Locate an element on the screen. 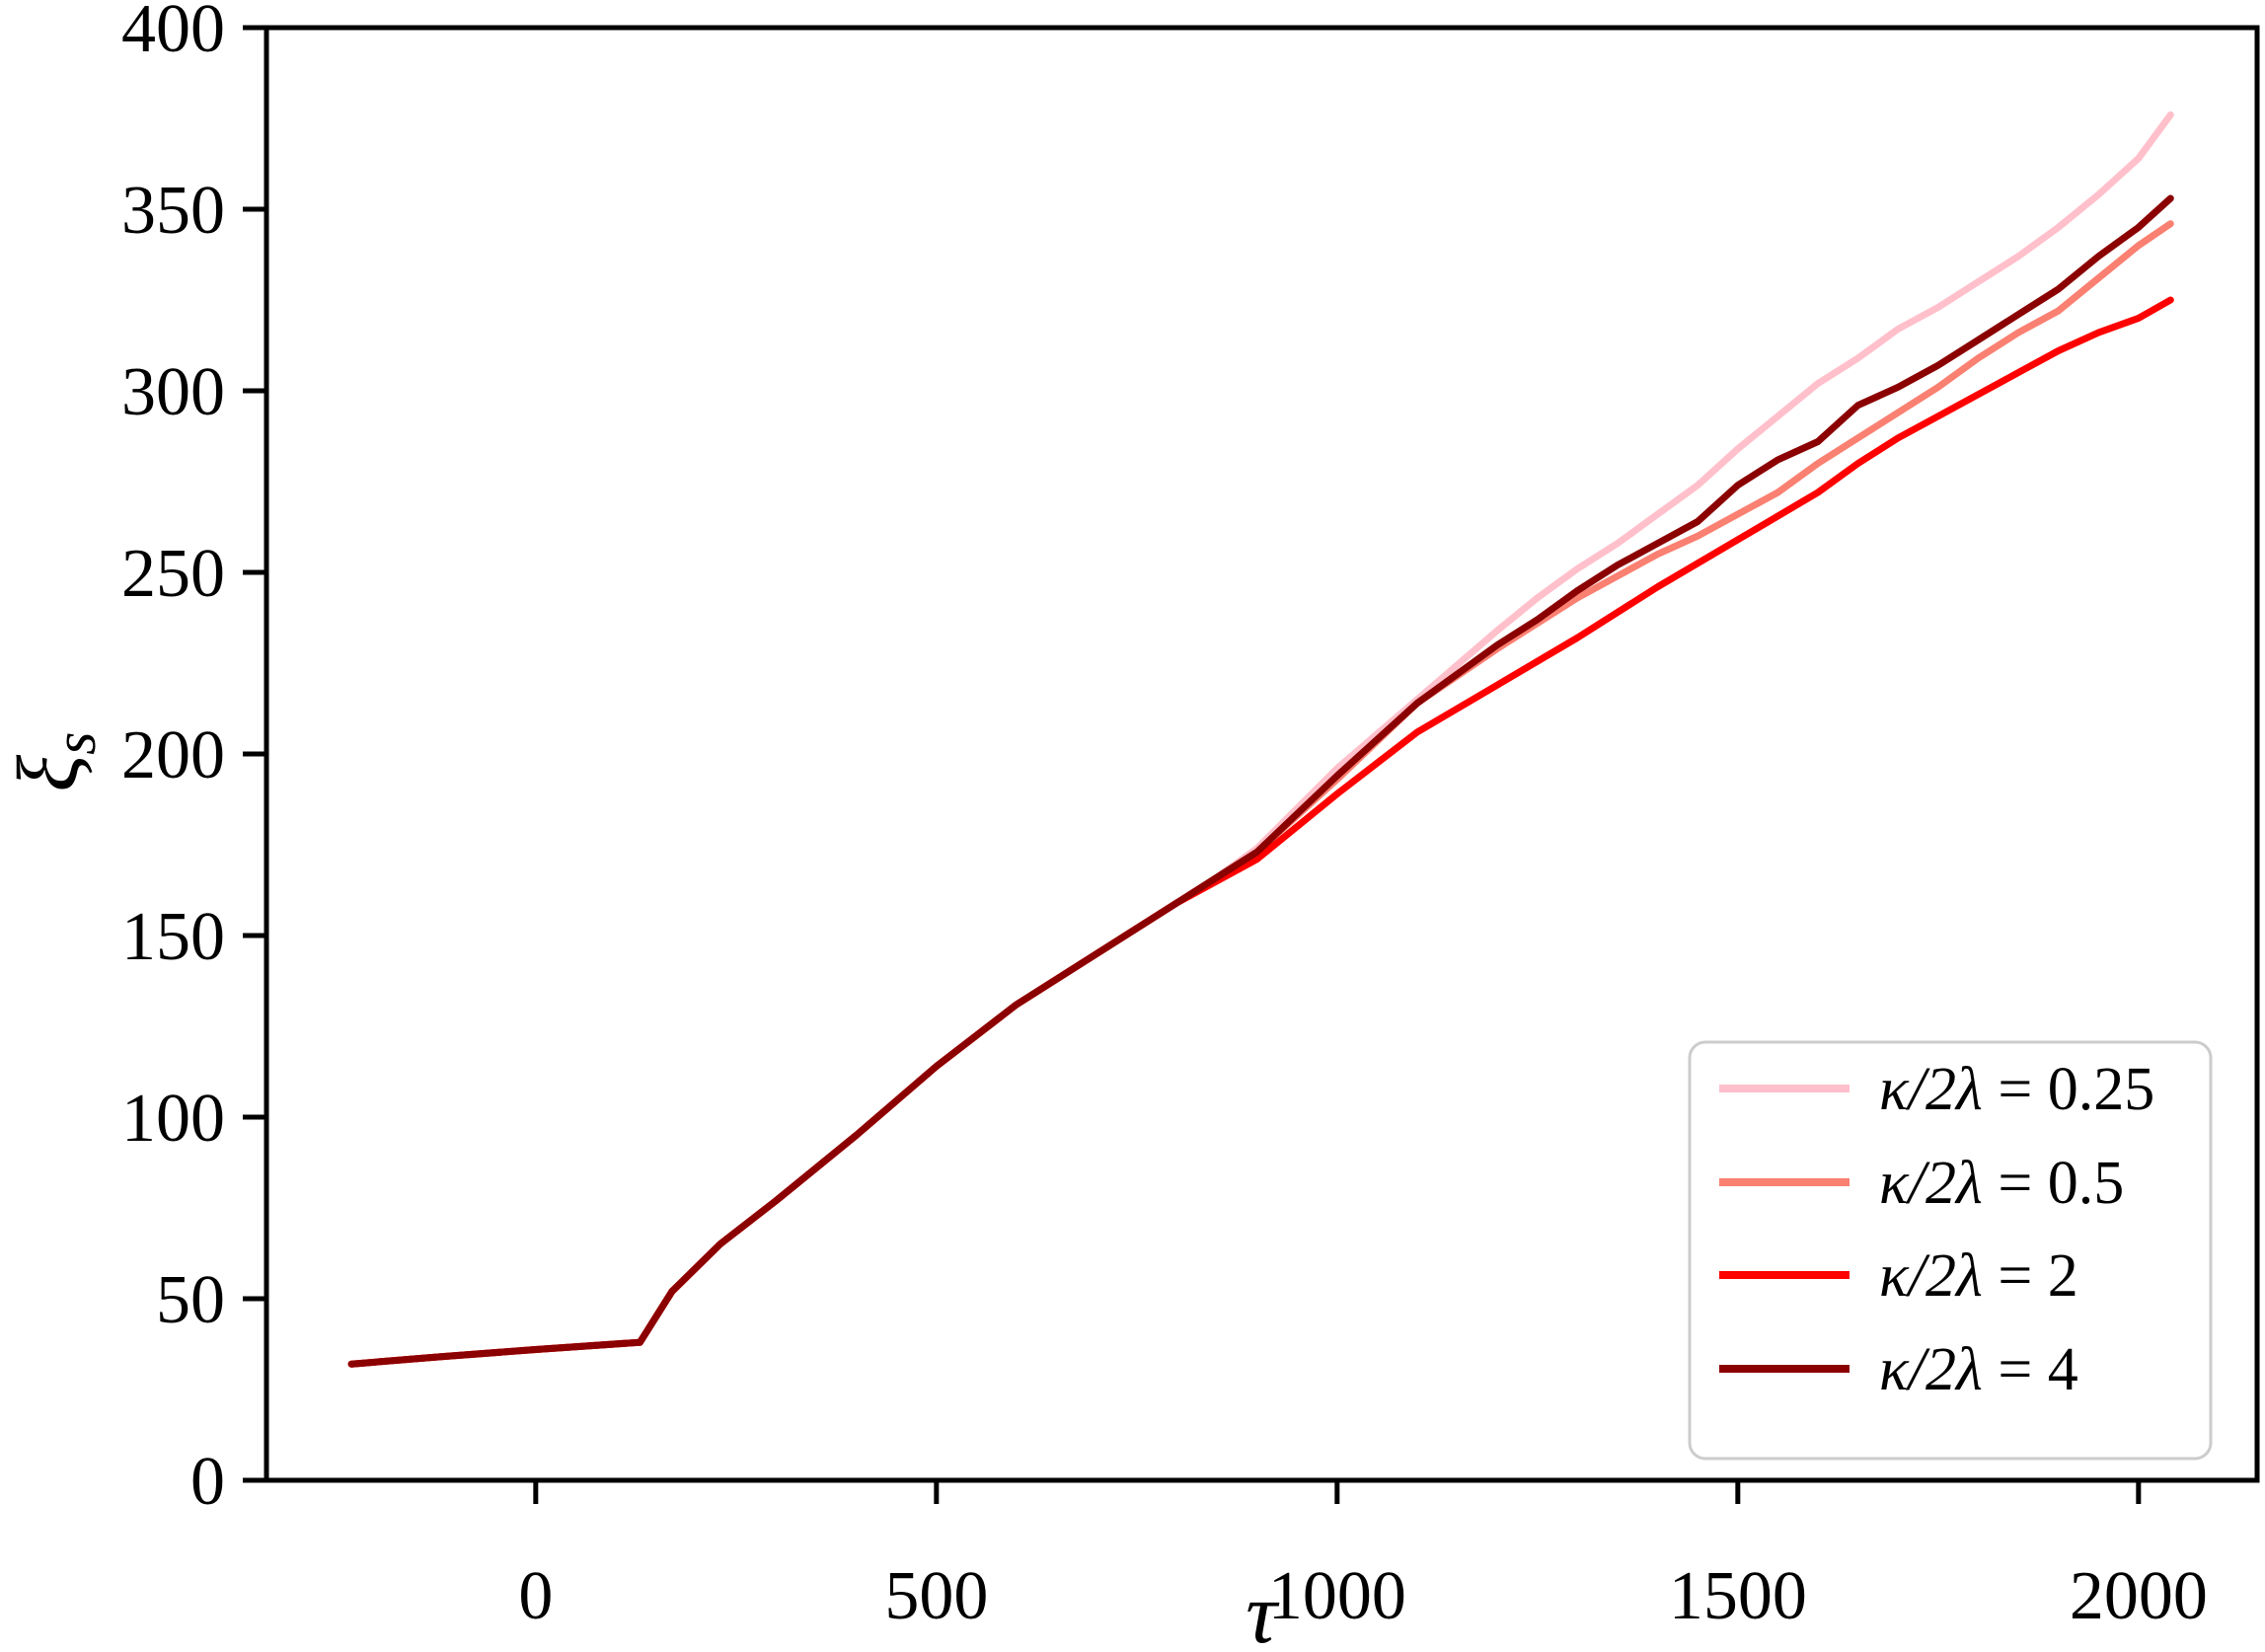 Image resolution: width=2265 pixels, height=1652 pixels. y-tick-label: 50 is located at coordinates (191, 1300).